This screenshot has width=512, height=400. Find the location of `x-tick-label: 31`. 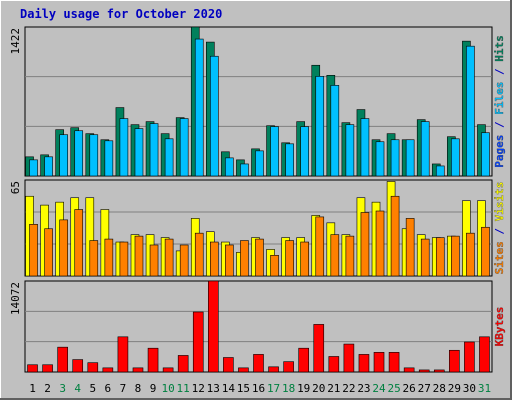

x-tick-label: 31 is located at coordinates (484, 388).